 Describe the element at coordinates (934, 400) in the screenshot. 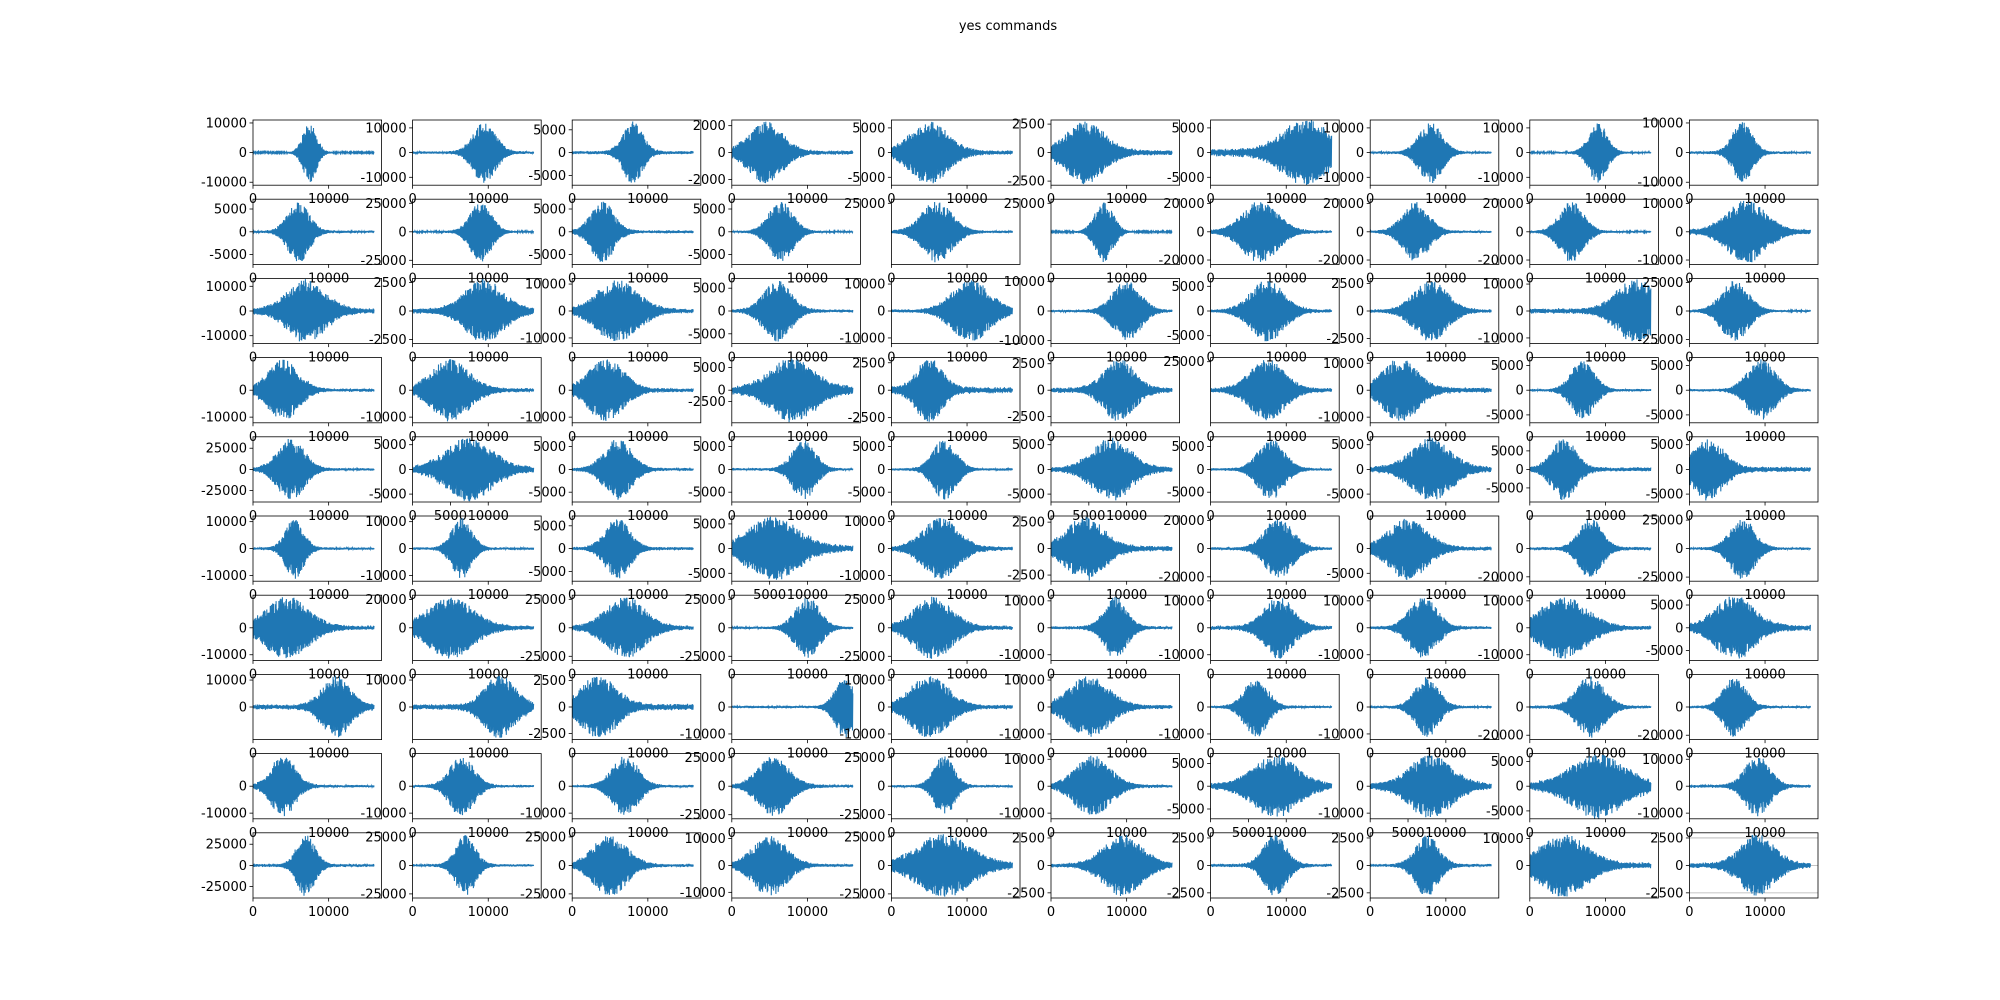

I see `subplot-35: 25000-25000 10000` at that location.